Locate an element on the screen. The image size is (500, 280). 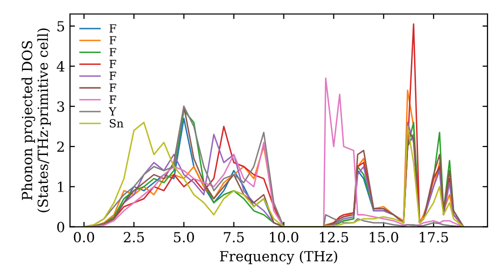
x-axis-title: Frequency (THz) is located at coordinates (279, 257).